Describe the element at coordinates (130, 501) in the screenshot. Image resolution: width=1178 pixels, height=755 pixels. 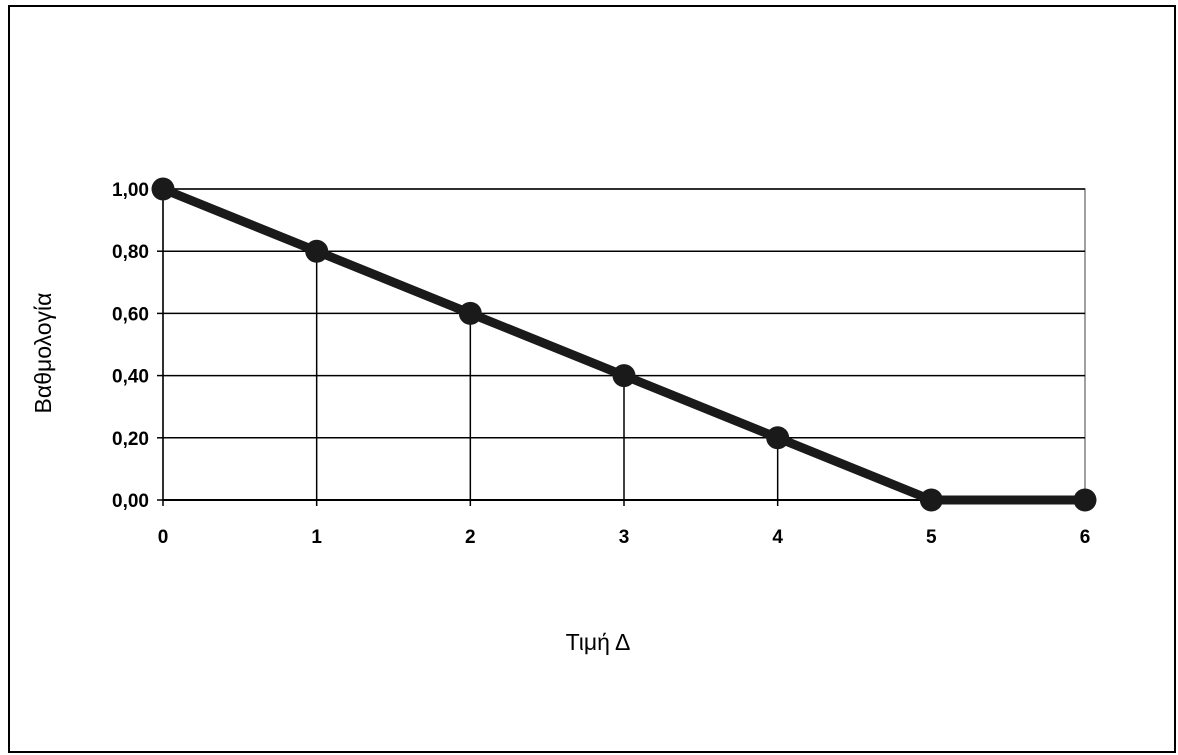
I see `y-tick-label: 0,00` at that location.